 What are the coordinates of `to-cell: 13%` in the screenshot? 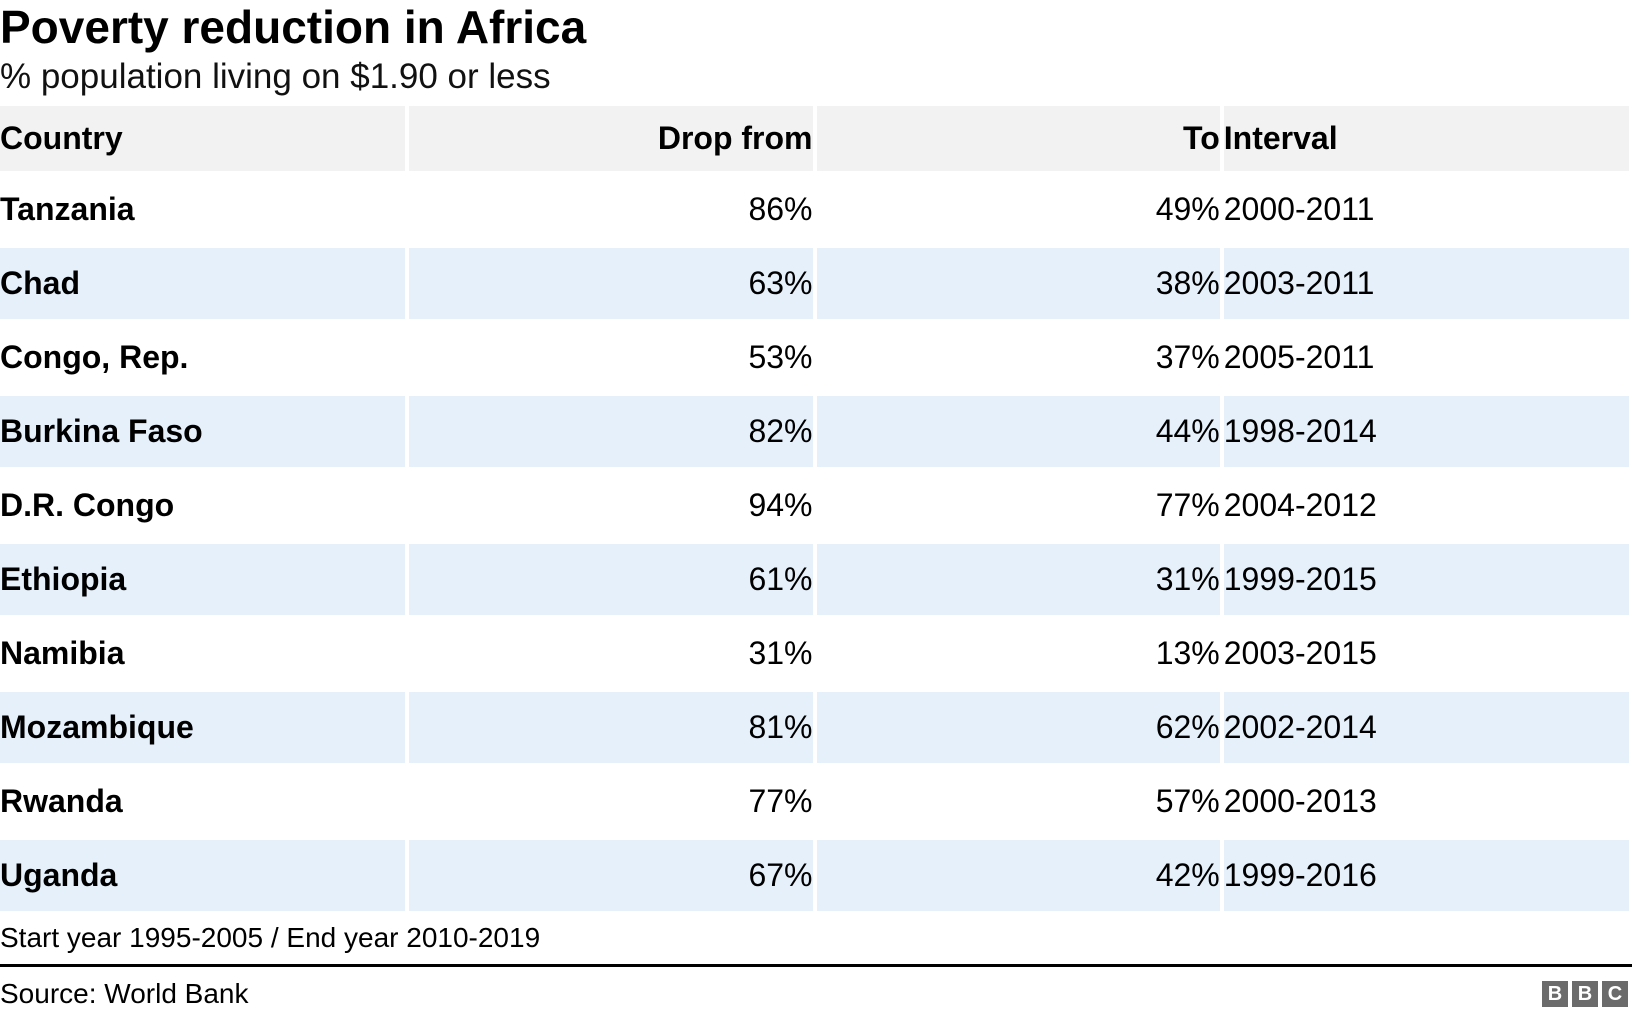 It's located at (1019, 654).